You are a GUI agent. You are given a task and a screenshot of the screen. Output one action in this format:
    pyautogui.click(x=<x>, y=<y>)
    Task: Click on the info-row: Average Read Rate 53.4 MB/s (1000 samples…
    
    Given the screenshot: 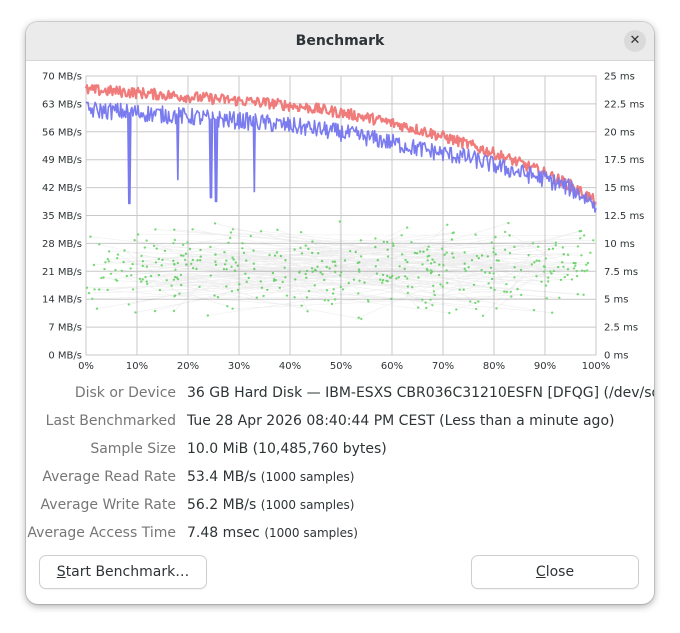 What is the action you would take?
    pyautogui.click(x=340, y=480)
    